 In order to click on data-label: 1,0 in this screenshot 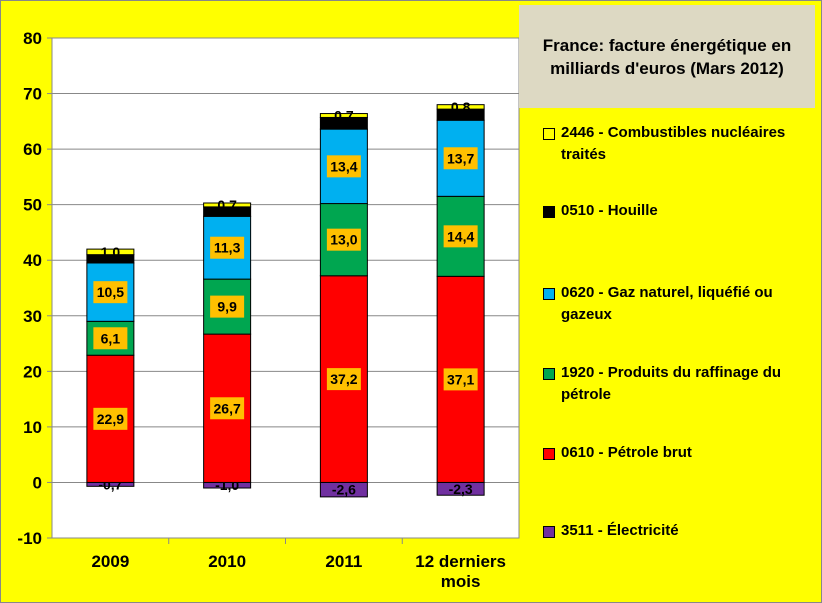, I will do `click(111, 252)`.